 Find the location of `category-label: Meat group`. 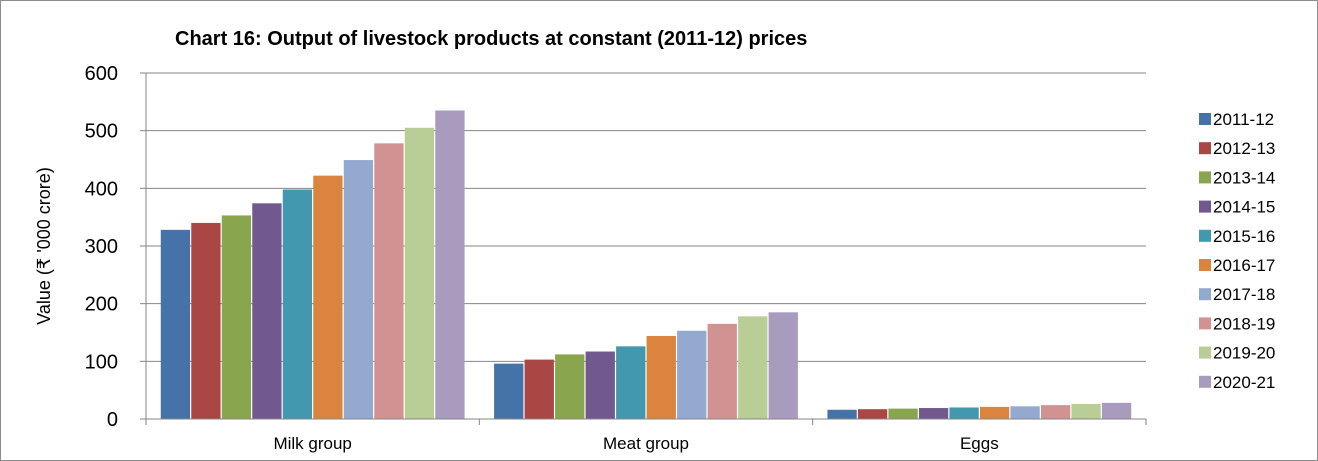

category-label: Meat group is located at coordinates (646, 443).